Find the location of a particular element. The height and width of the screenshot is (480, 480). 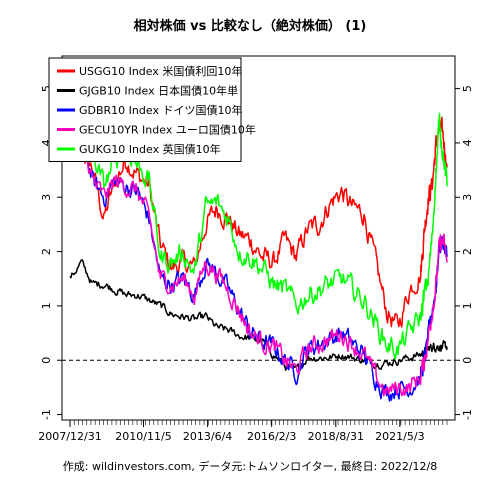

x-tick-label: 2021/5/3 is located at coordinates (399, 436).